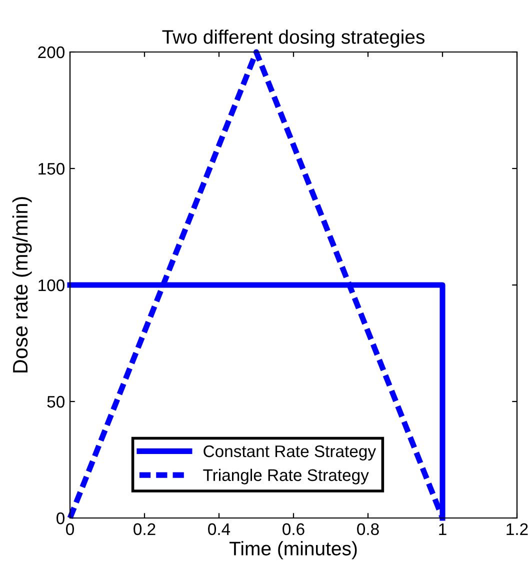 The width and height of the screenshot is (532, 575). Describe the element at coordinates (219, 529) in the screenshot. I see `x-tick-label: 0.4` at that location.